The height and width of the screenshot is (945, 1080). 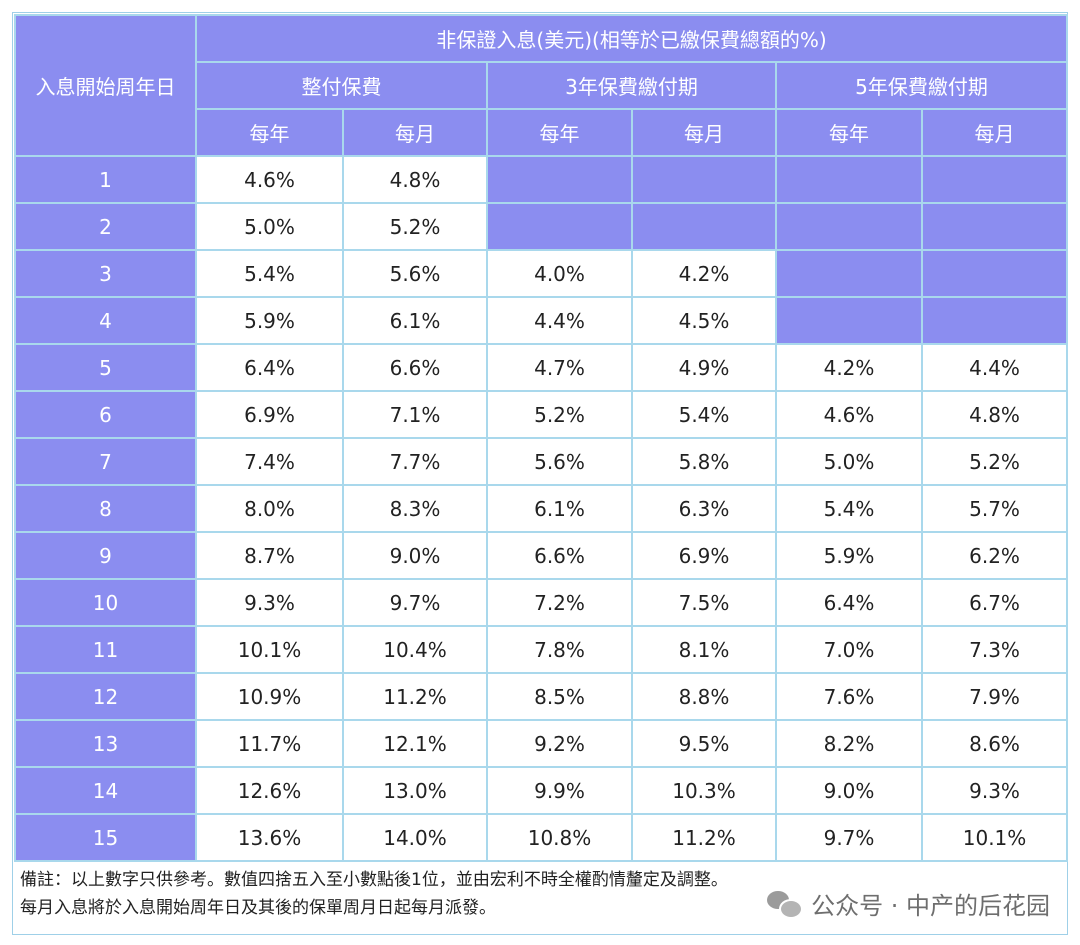 What do you see at coordinates (415, 790) in the screenshot?
I see `rate-cell: 13.0%` at bounding box center [415, 790].